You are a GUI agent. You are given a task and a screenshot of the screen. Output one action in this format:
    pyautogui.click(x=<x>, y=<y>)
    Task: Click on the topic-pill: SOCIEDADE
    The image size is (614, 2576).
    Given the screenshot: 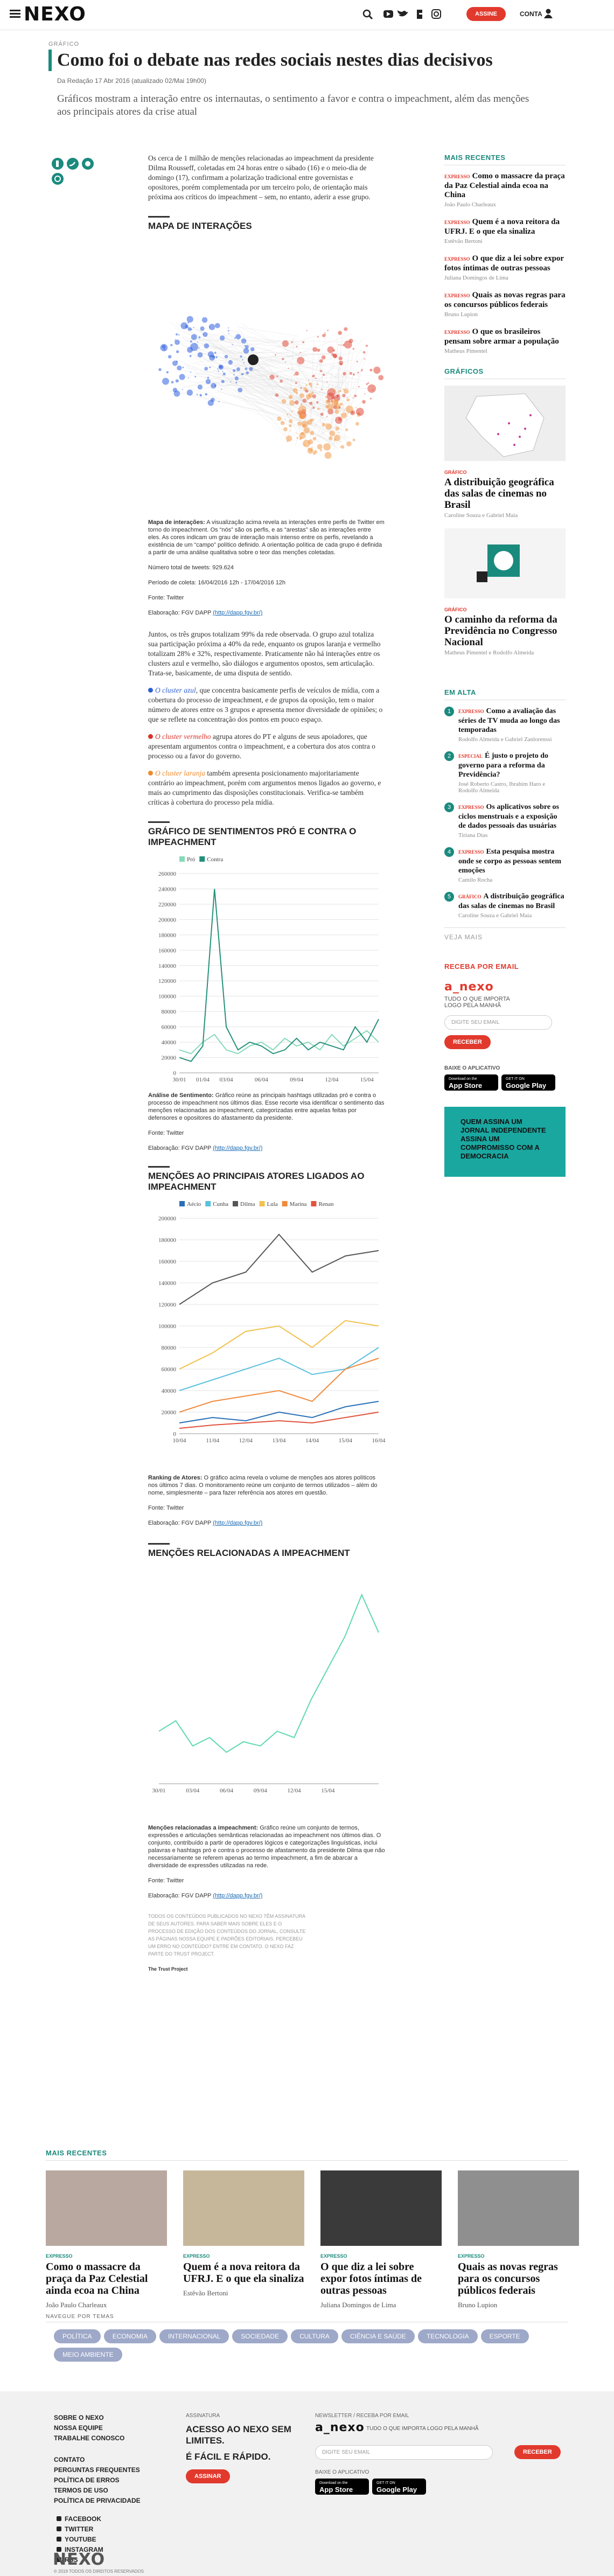 What is the action you would take?
    pyautogui.click(x=260, y=2336)
    